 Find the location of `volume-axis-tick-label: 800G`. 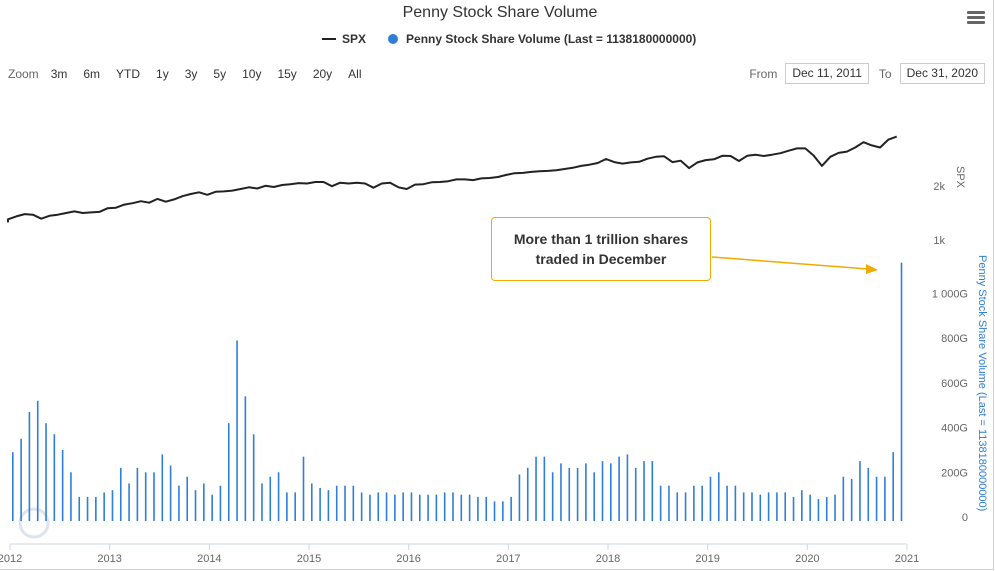

volume-axis-tick-label: 800G is located at coordinates (954, 339).